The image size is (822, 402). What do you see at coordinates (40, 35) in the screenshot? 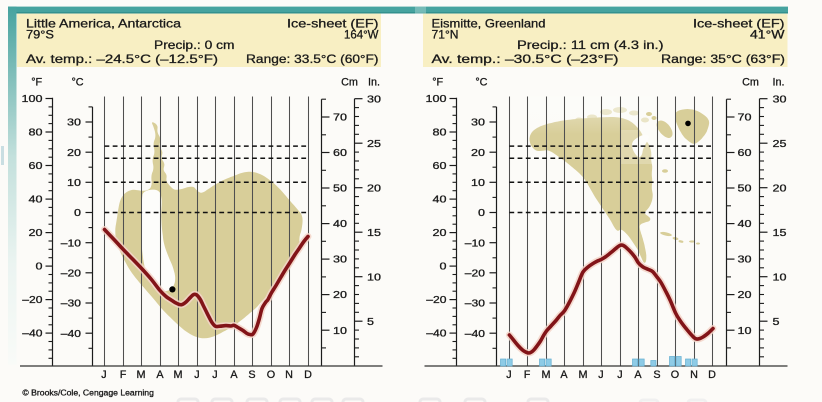
I see `svg-text: 79°S` at bounding box center [40, 35].